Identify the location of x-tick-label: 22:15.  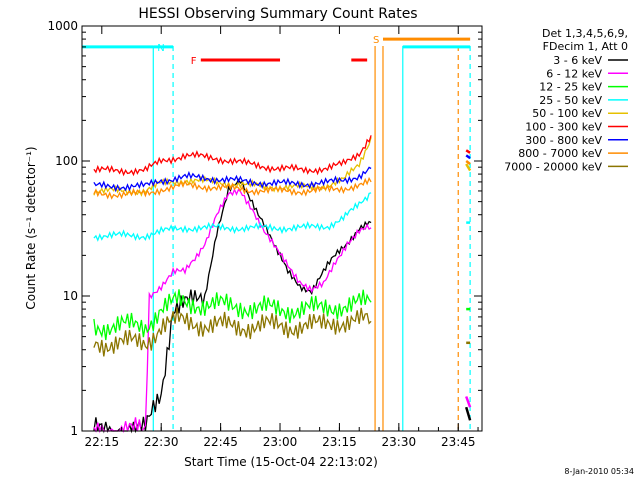
(102, 442).